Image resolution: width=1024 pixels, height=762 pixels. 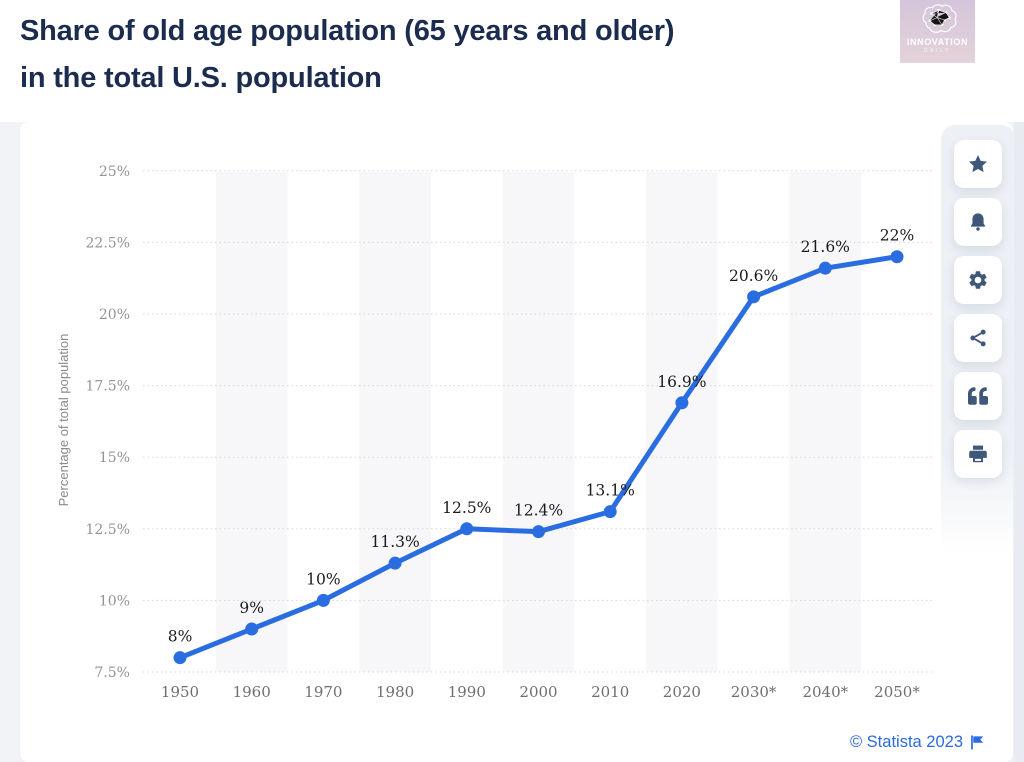 I want to click on data-point-label: 10%, so click(x=323, y=579).